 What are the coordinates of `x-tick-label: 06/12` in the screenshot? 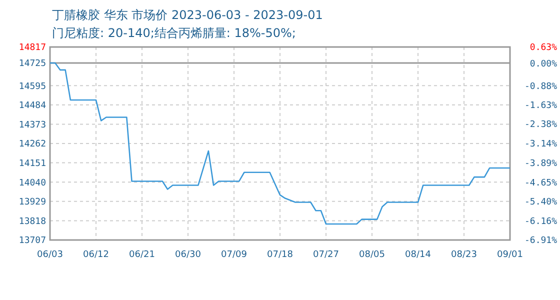 It's located at (96, 255).